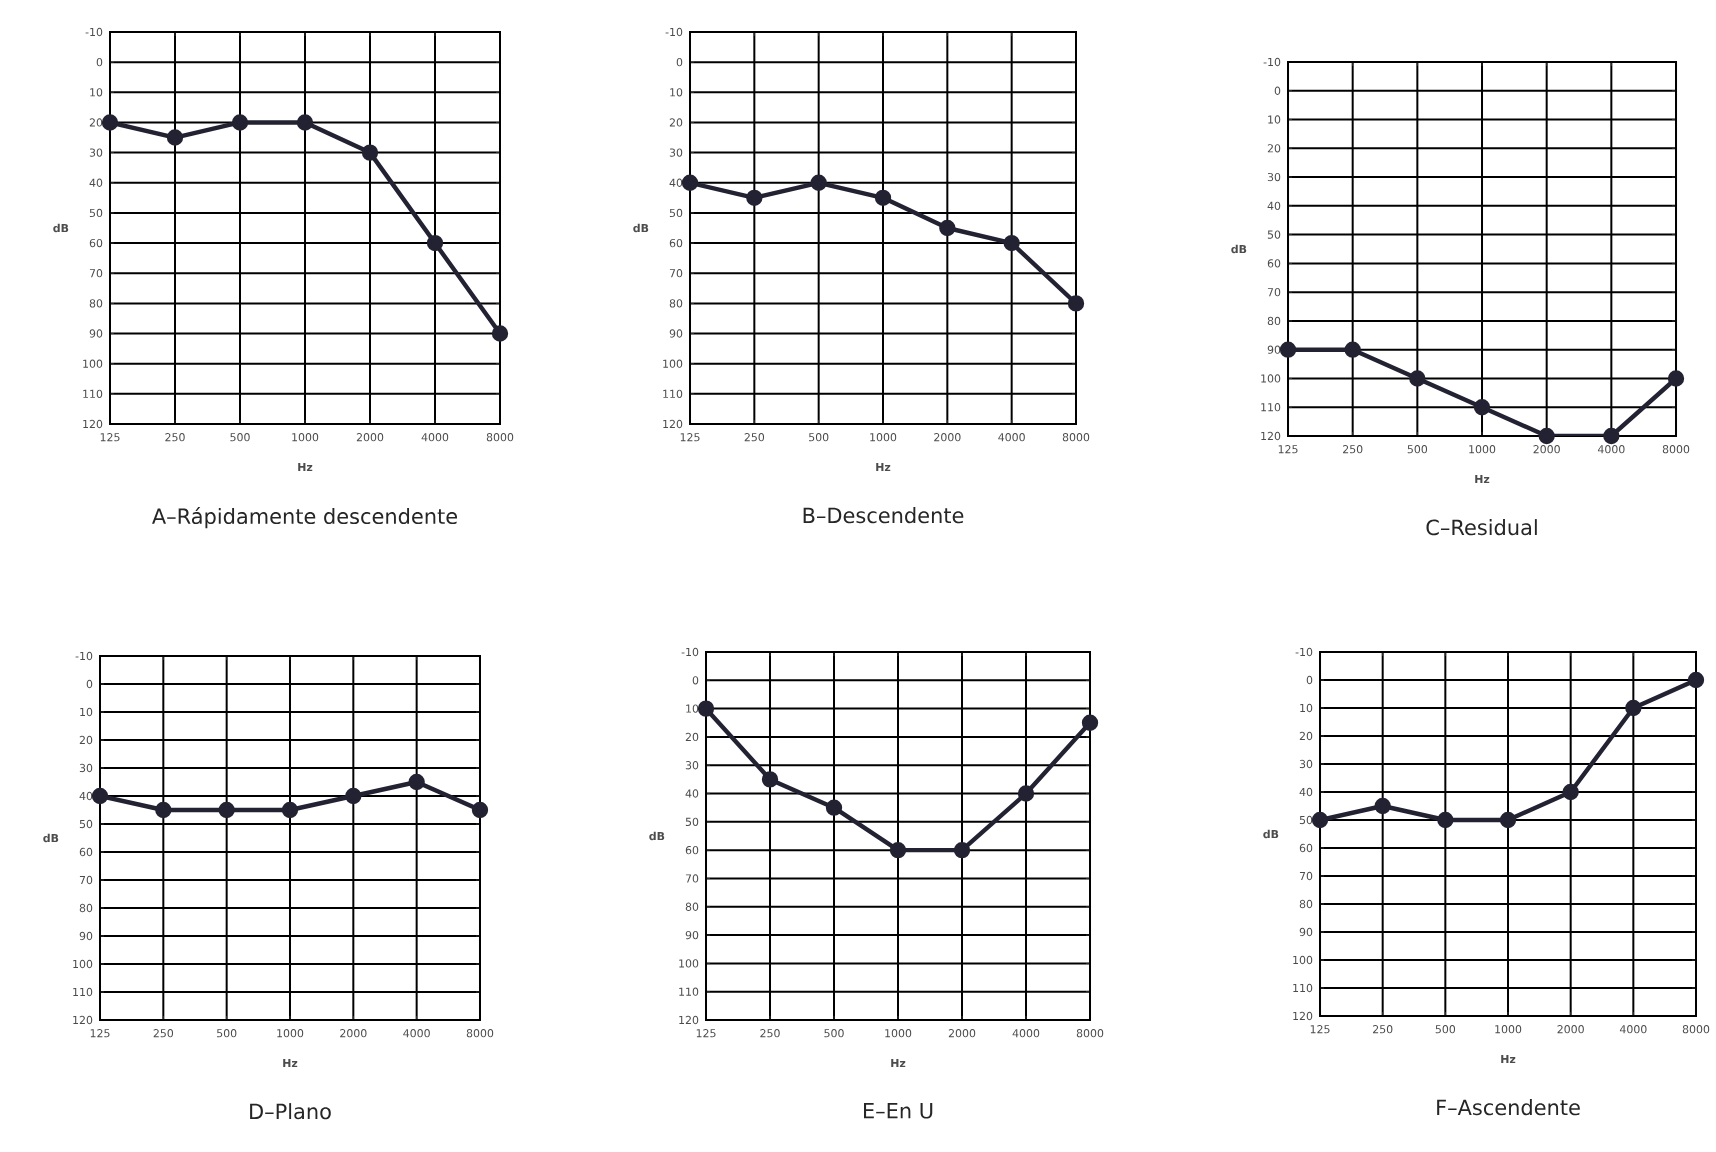 This screenshot has width=1716, height=1152. I want to click on text: B–Descendente, so click(883, 515).